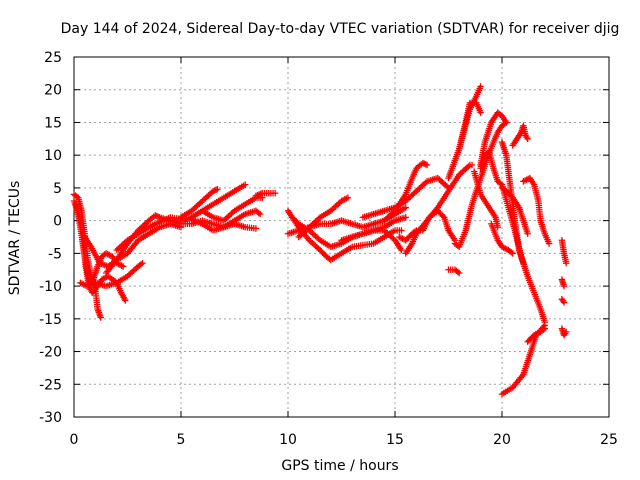 Image resolution: width=640 pixels, height=480 pixels. What do you see at coordinates (55, 254) in the screenshot?
I see `y-tick-label: -5` at bounding box center [55, 254].